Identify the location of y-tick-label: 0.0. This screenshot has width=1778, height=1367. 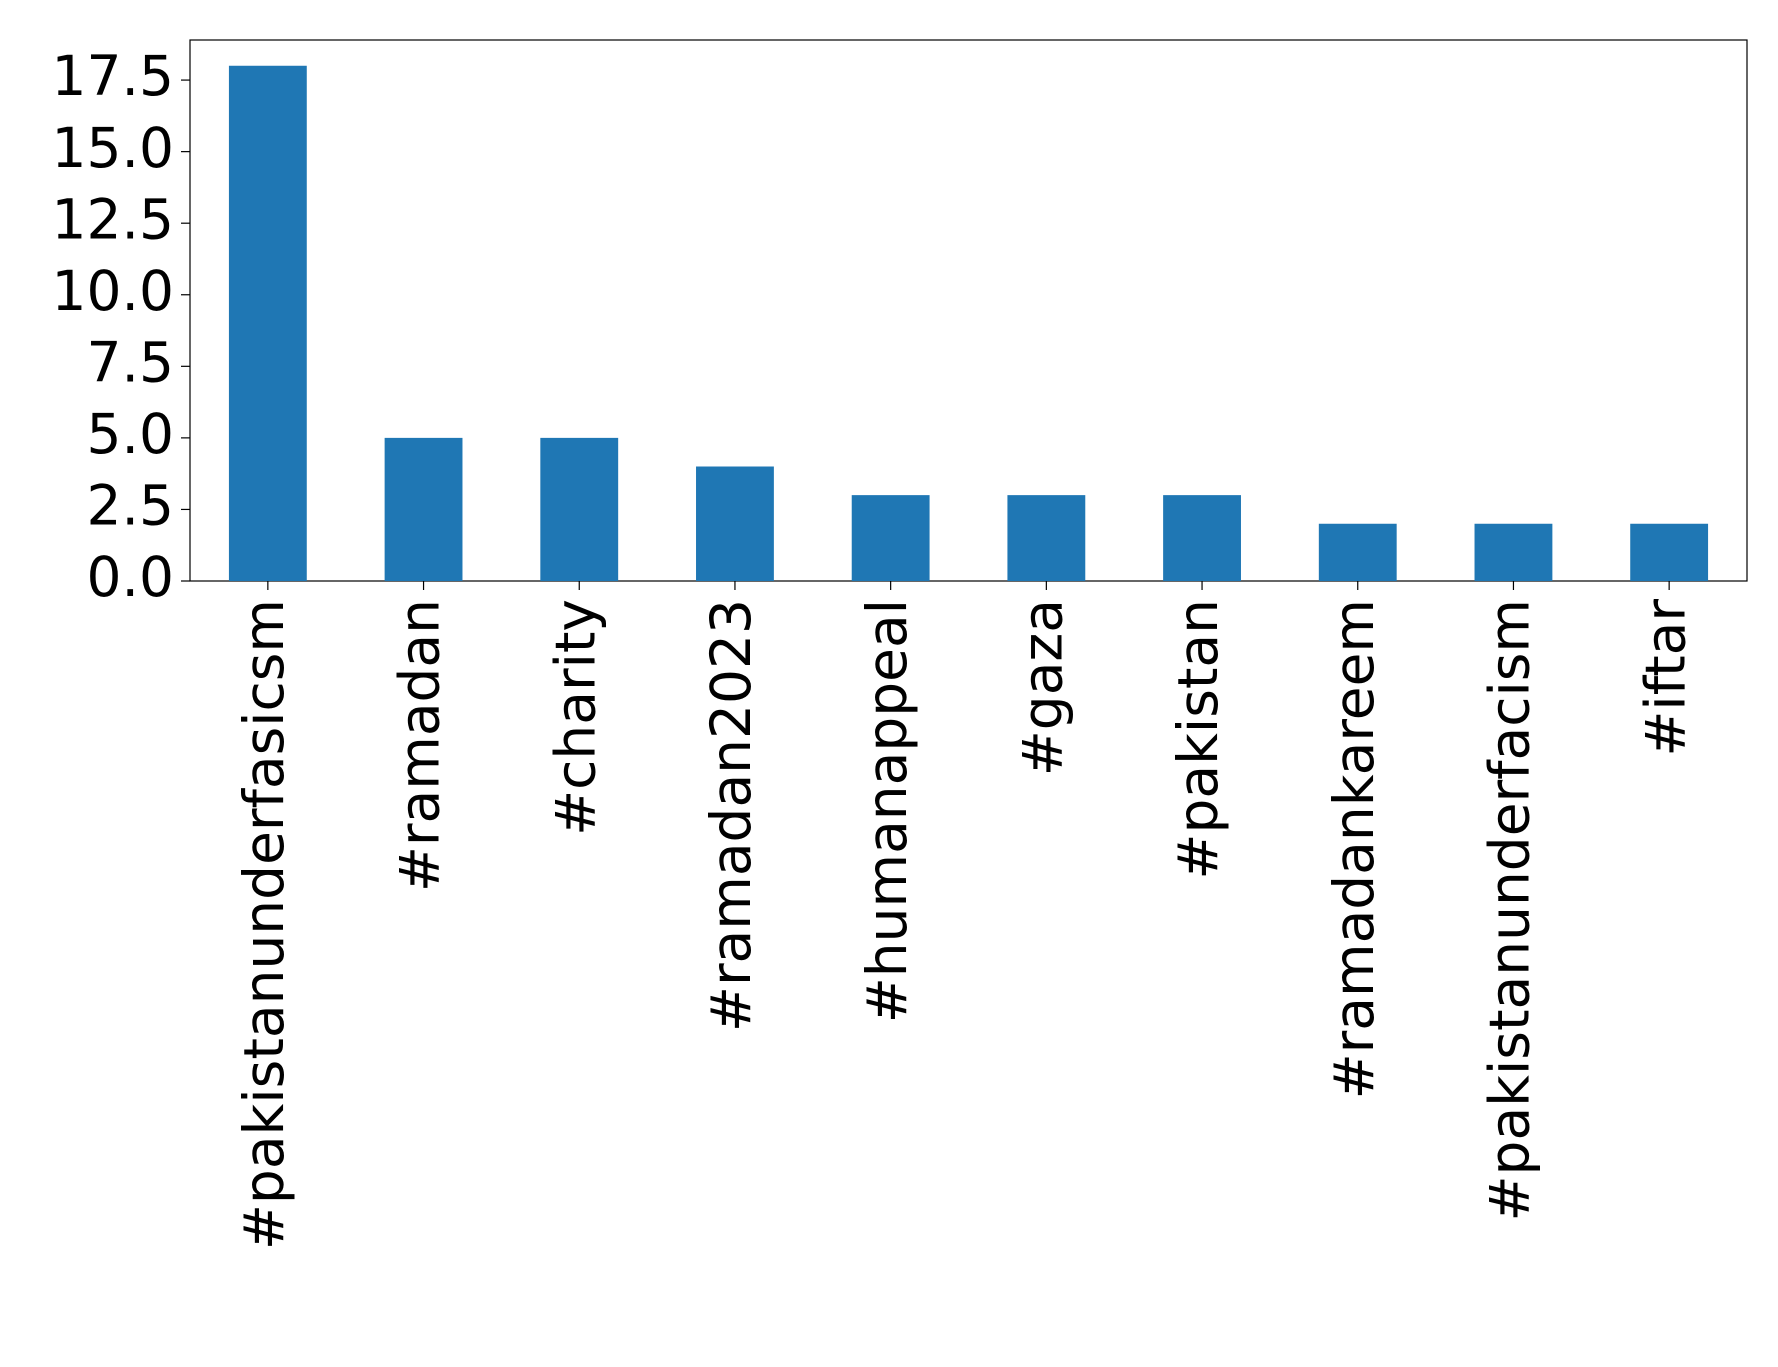
(130, 577).